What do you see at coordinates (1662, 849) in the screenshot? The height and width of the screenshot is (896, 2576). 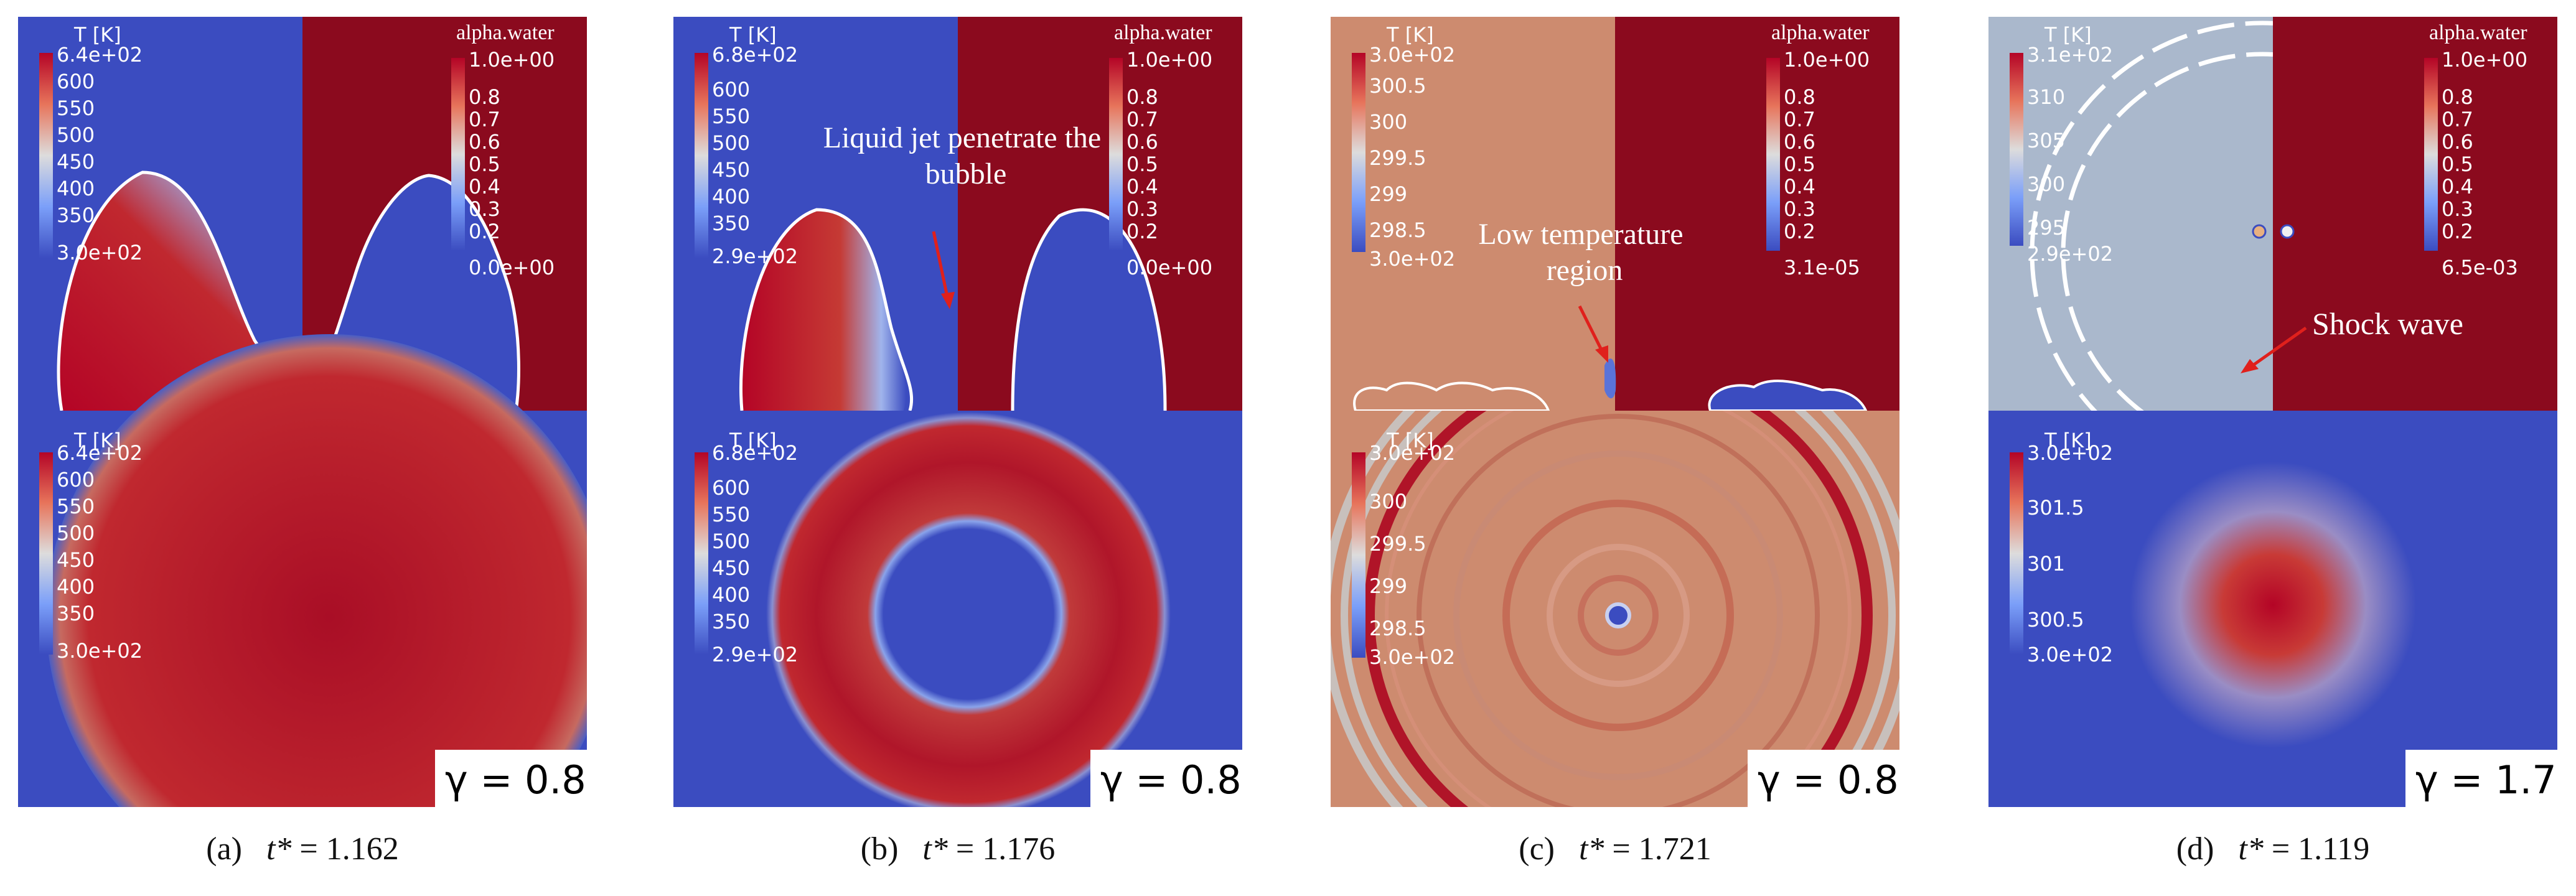 I see `caption-value: = 1.721` at bounding box center [1662, 849].